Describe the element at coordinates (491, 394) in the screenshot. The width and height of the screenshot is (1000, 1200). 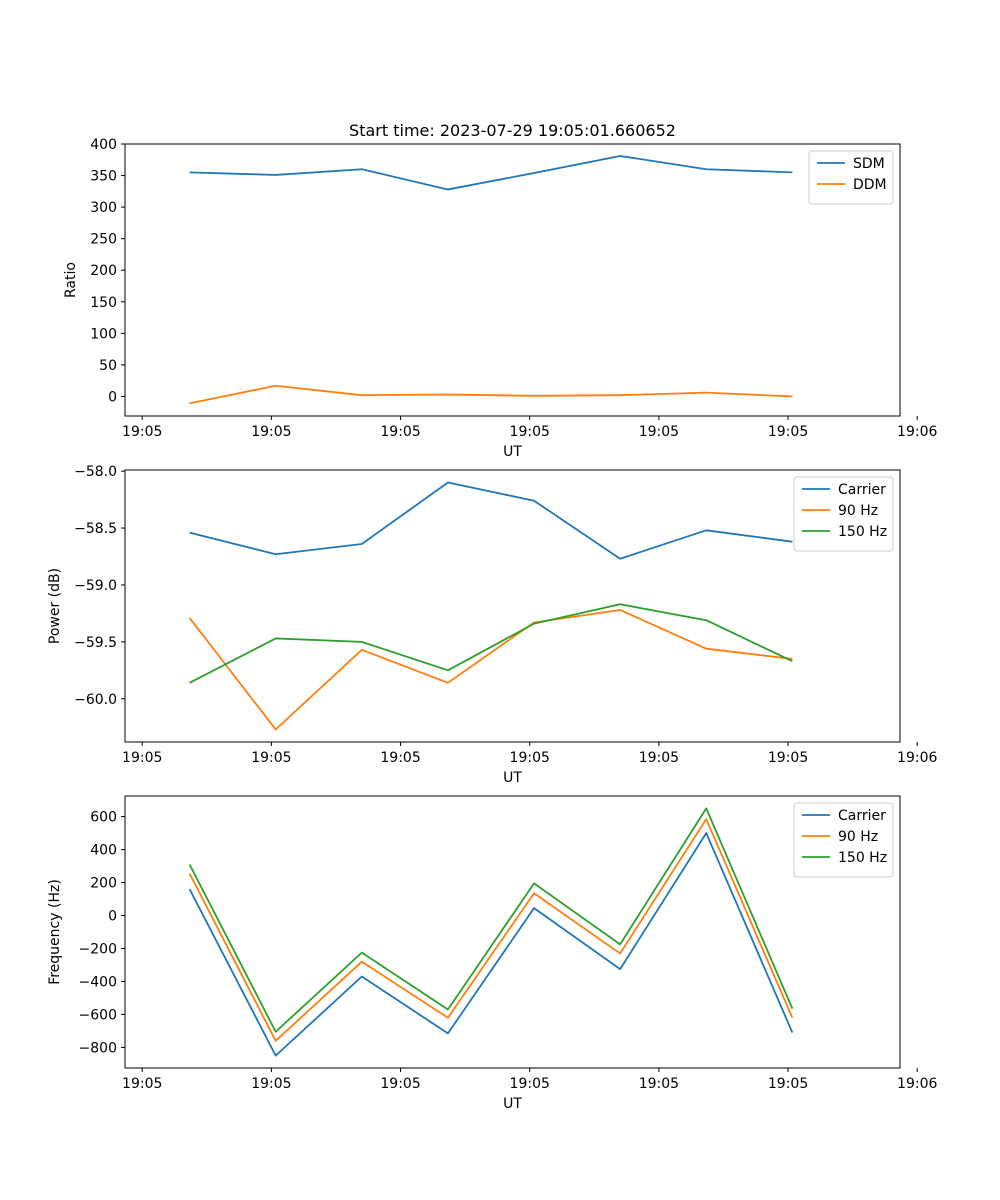
I see `series-line-ddm` at that location.